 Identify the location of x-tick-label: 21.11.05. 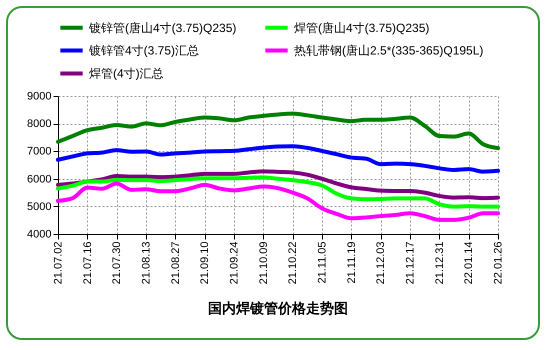
(322, 263).